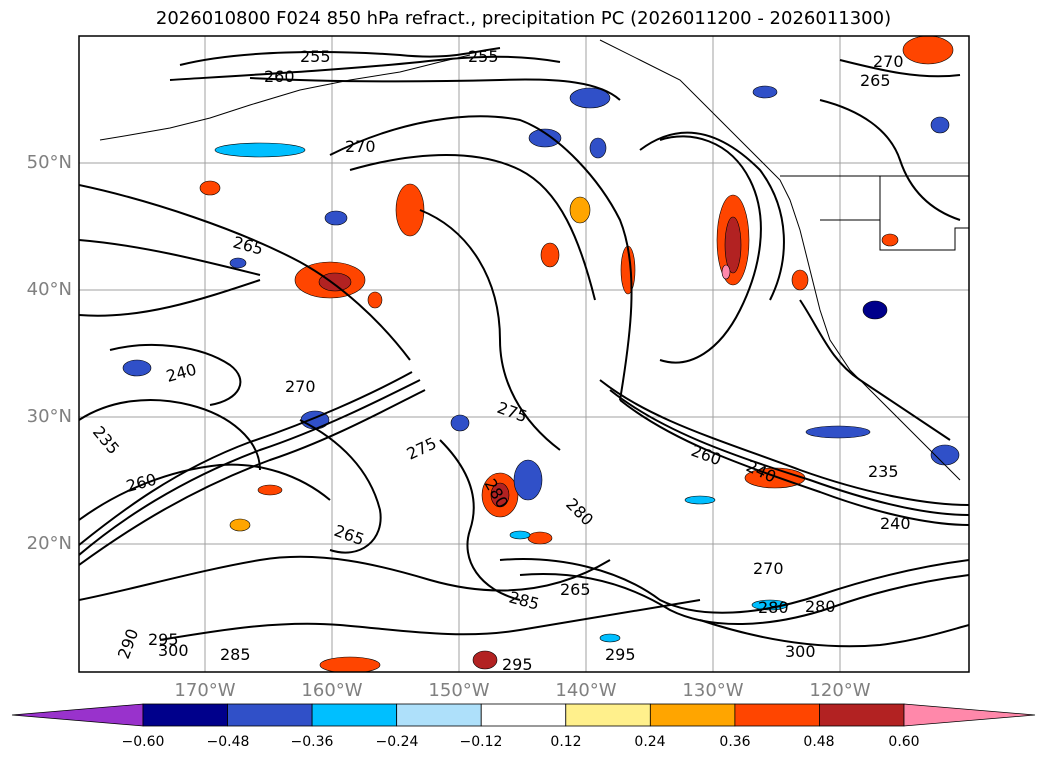 The height and width of the screenshot is (765, 1047). I want to click on colorbar-tick: 0.12, so click(566, 742).